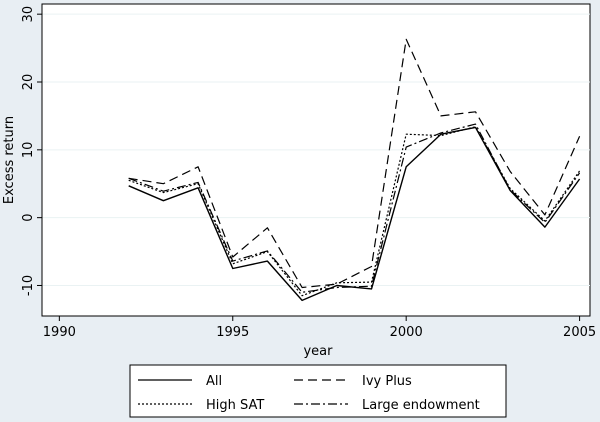 The image size is (600, 422). Describe the element at coordinates (28, 150) in the screenshot. I see `y-tick-label: 10` at that location.